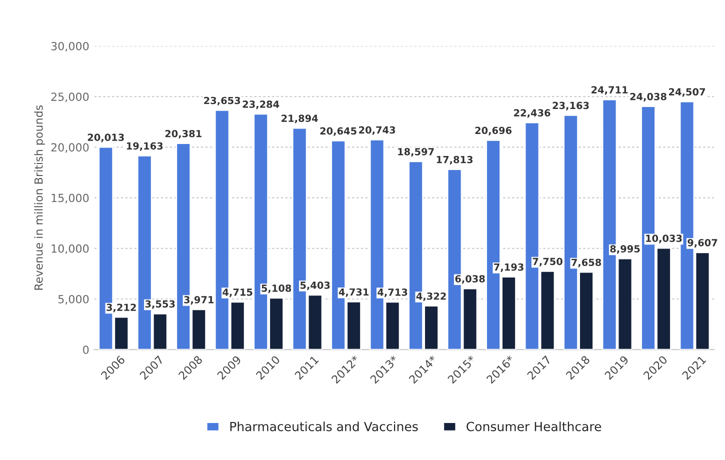  What do you see at coordinates (416, 152) in the screenshot?
I see `data-label: 18,597` at bounding box center [416, 152].